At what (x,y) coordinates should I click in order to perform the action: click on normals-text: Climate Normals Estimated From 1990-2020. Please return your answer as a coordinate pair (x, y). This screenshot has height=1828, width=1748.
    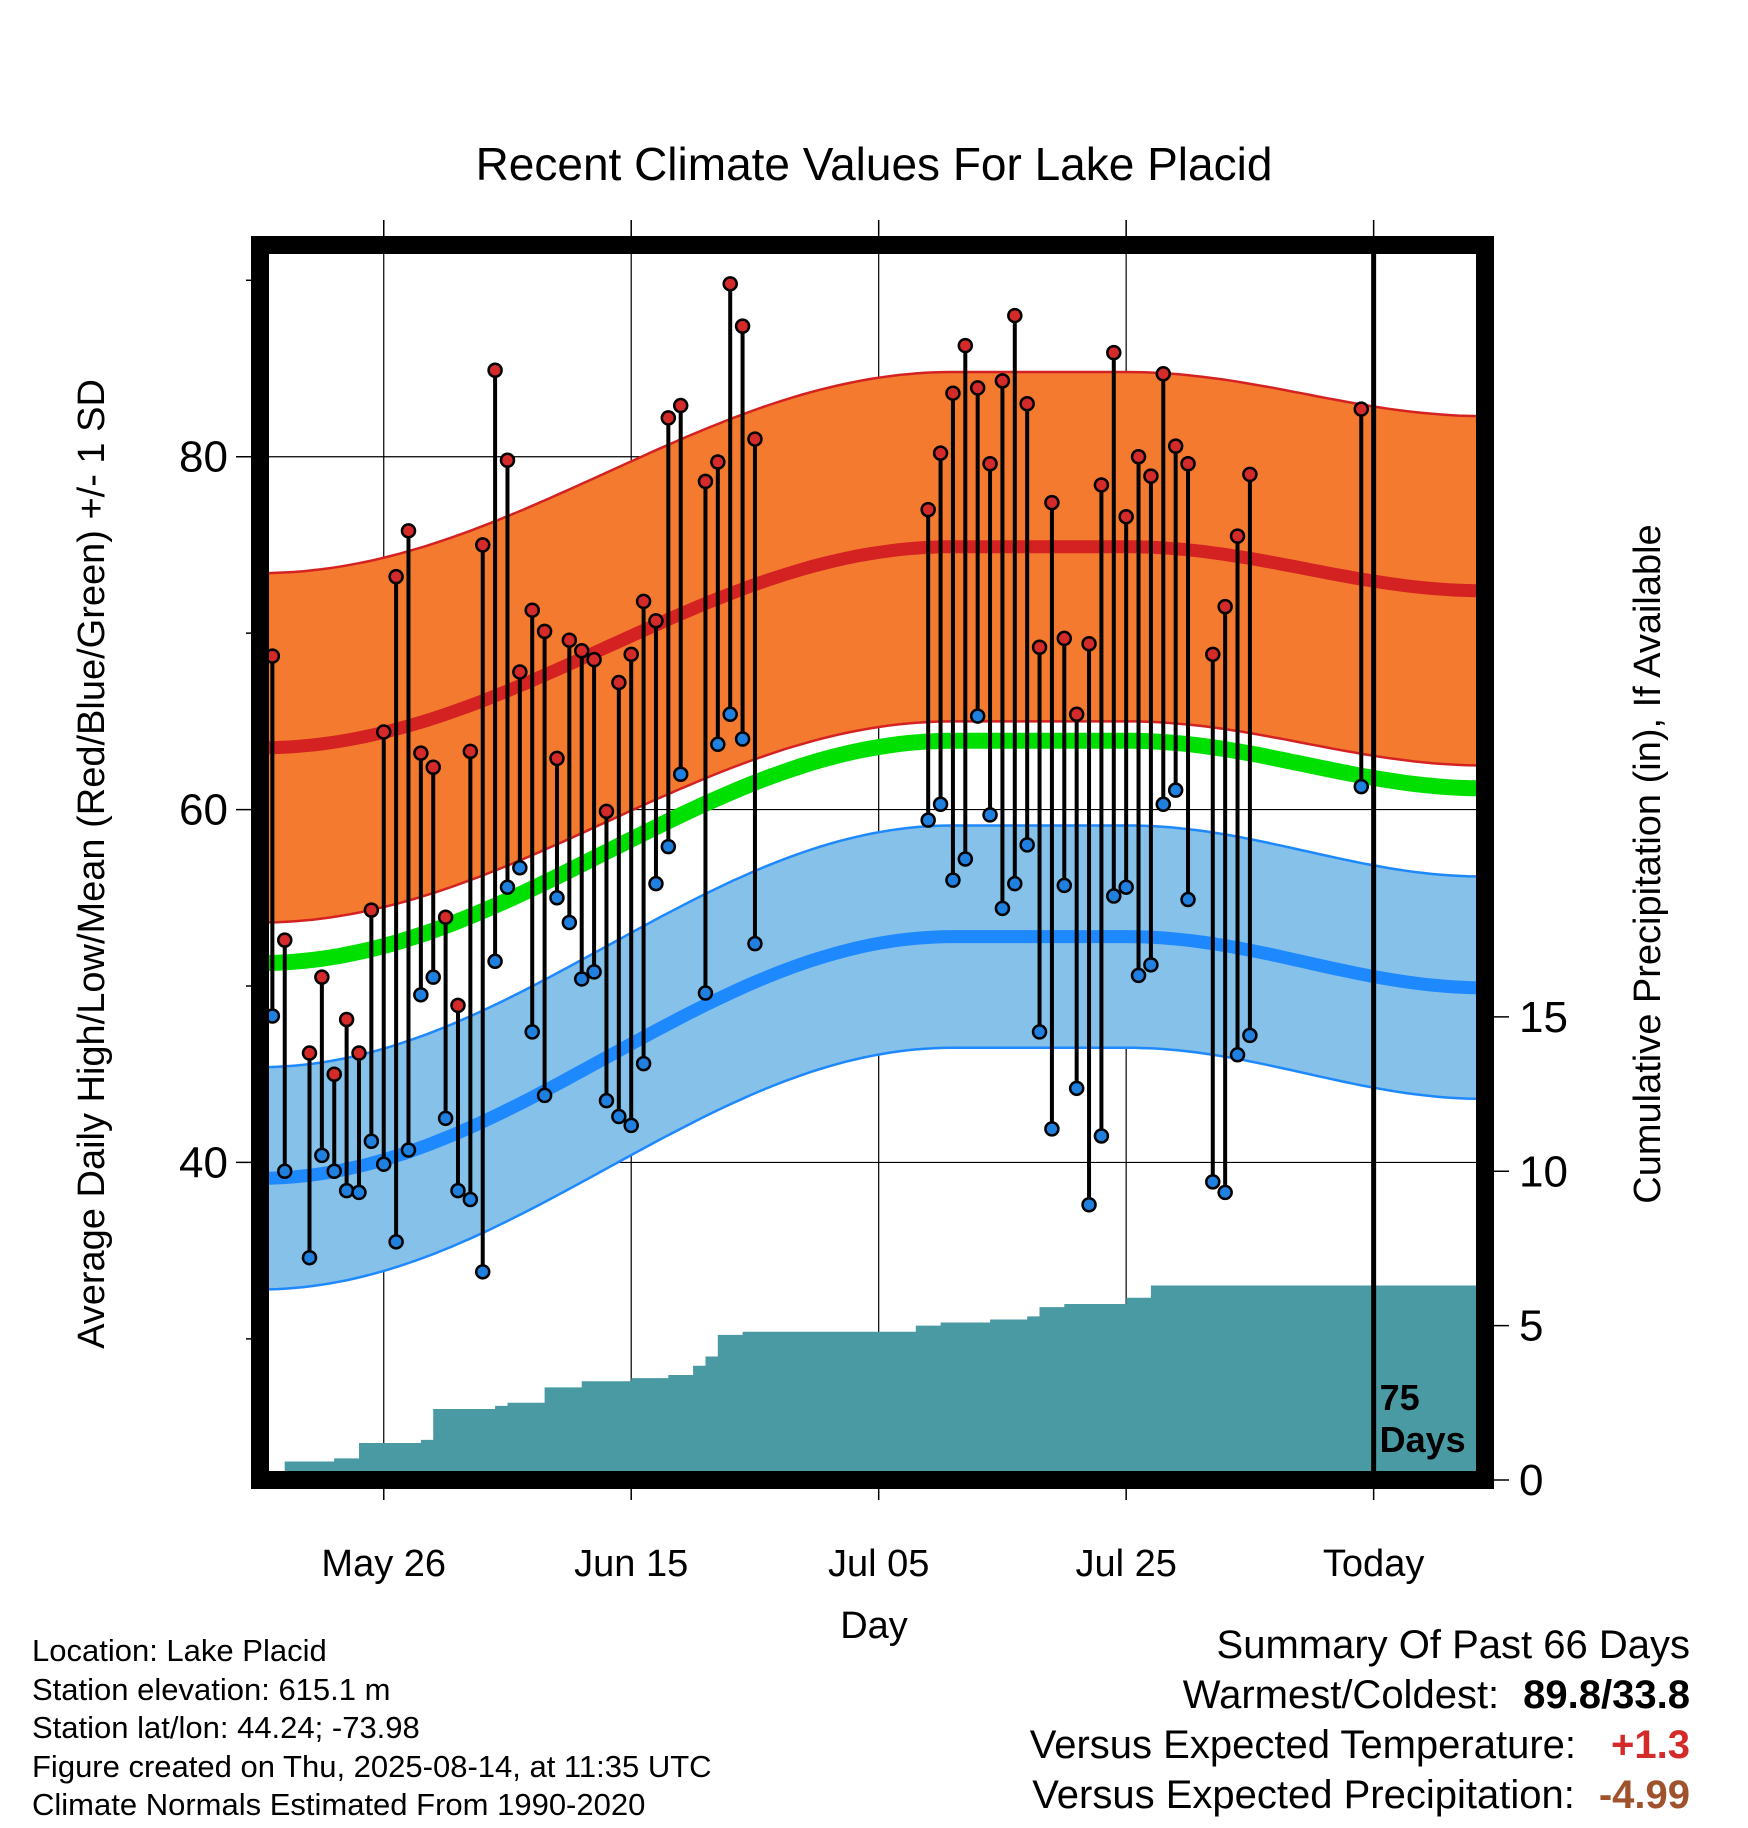
    Looking at the image, I should click on (339, 1804).